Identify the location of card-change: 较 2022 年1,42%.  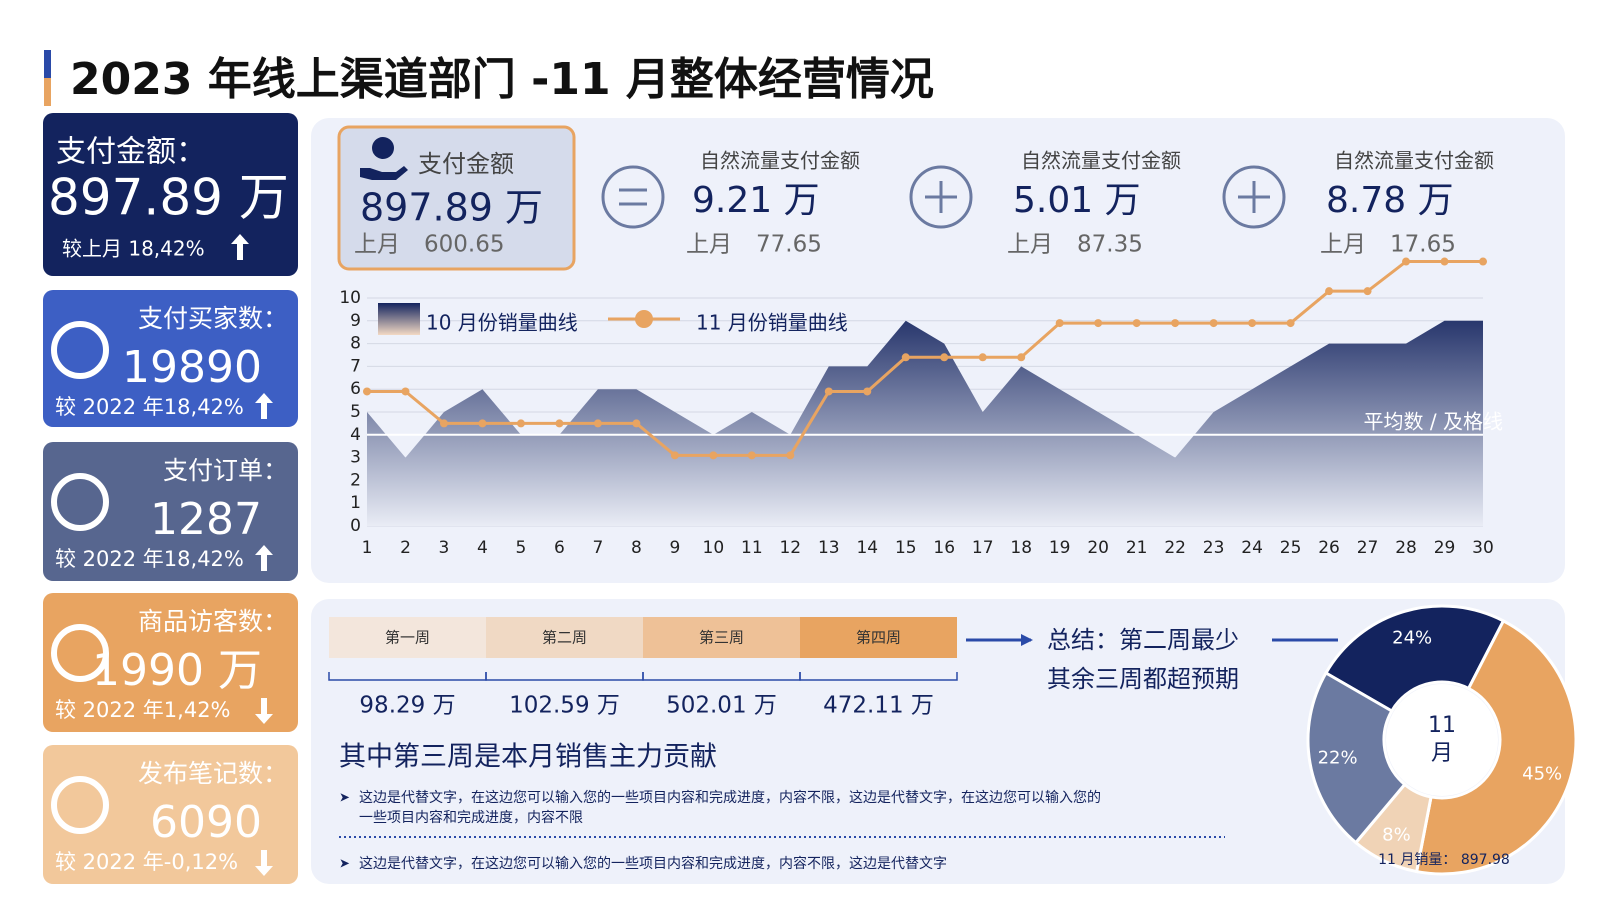
(143, 710).